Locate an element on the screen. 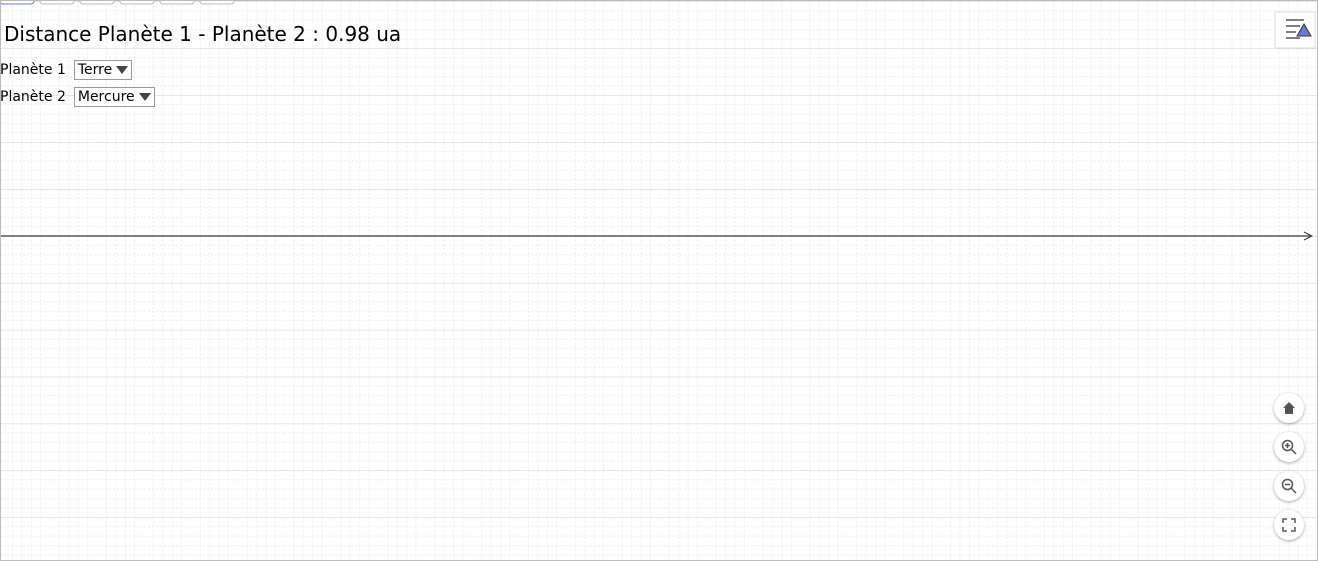 This screenshot has height=561, width=1318. dropdown: Terre is located at coordinates (103, 70).